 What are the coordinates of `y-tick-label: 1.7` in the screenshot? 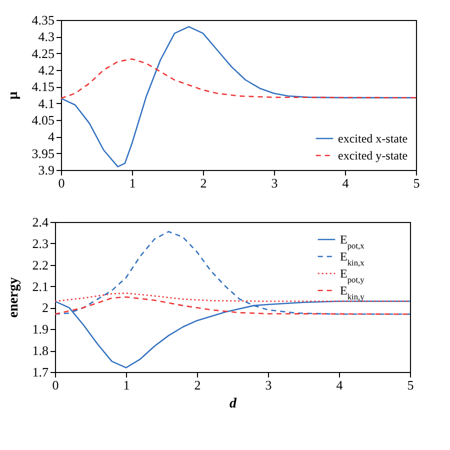 It's located at (40, 372).